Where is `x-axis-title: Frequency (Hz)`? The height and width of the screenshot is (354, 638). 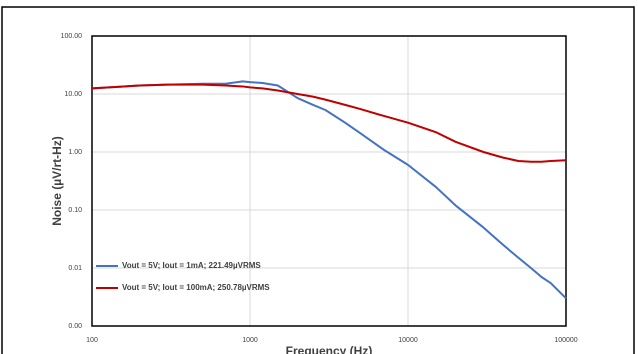 x-axis-title: Frequency (Hz) is located at coordinates (329, 349).